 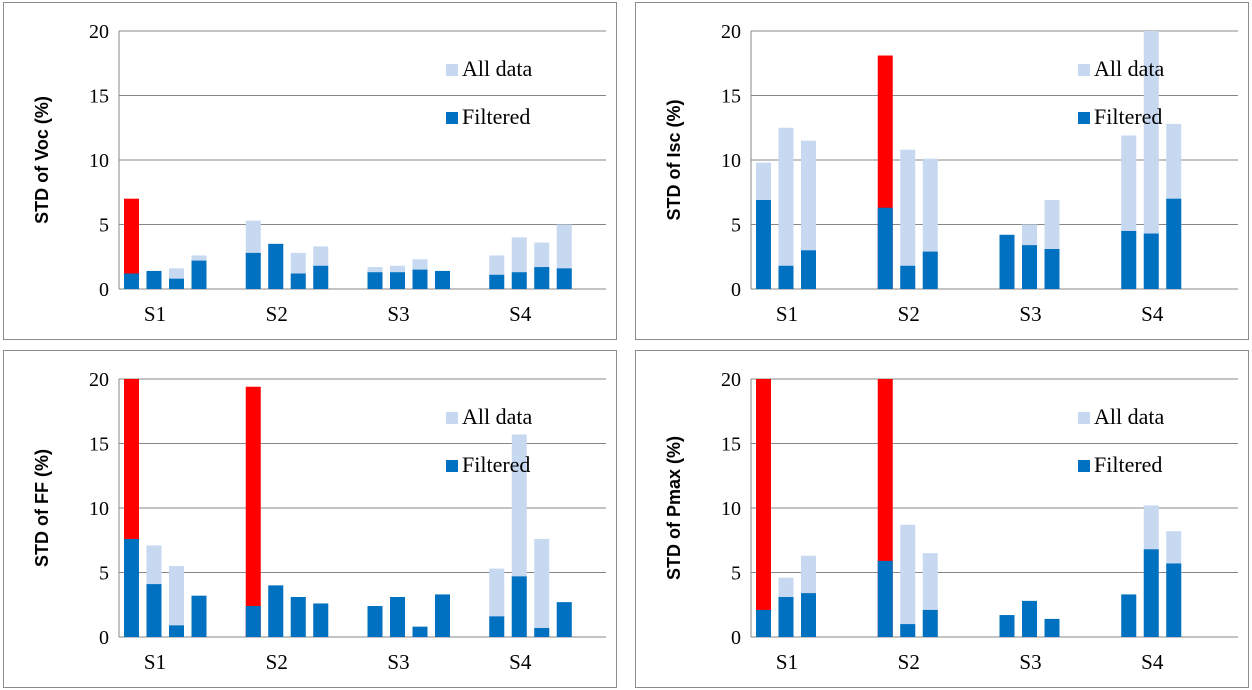 I want to click on y-axis-title: STD of Pmax (%), so click(x=674, y=508).